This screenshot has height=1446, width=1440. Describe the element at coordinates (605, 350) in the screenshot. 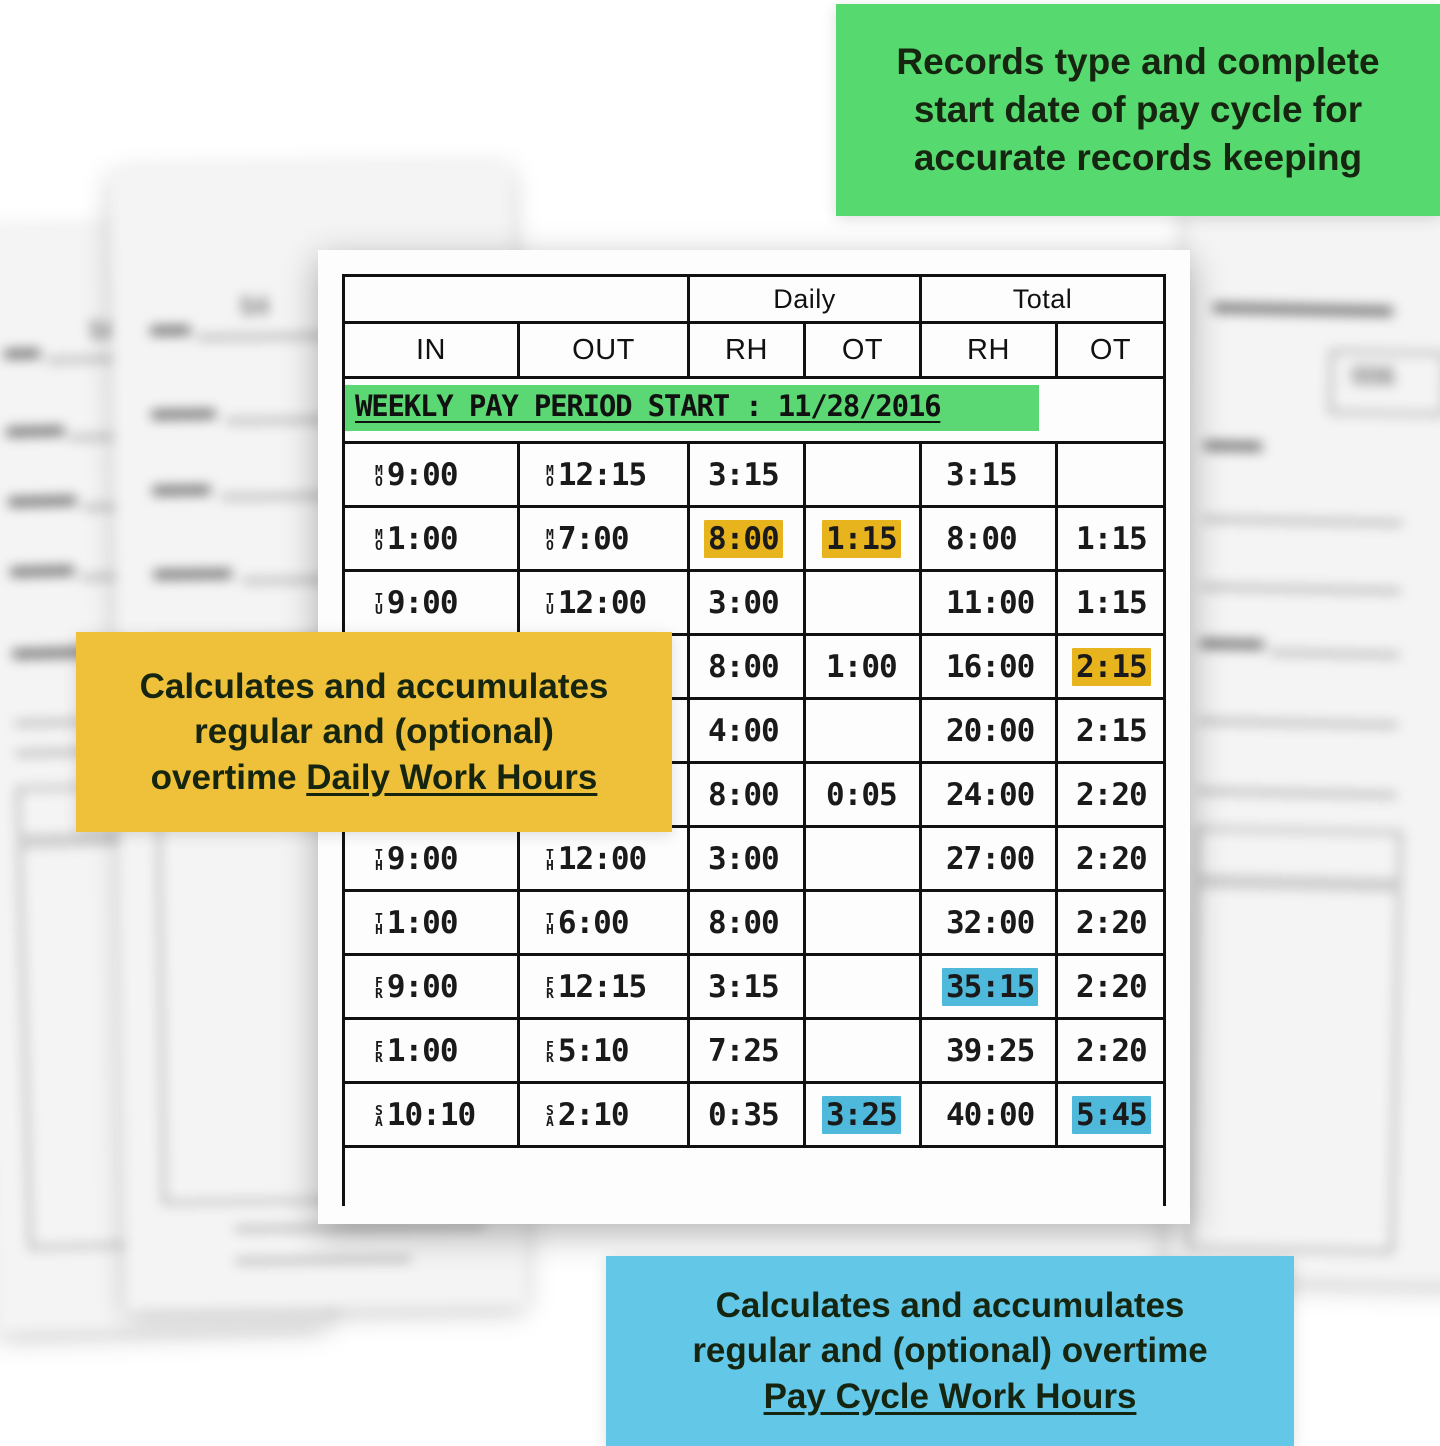

I see `column-header-out: OUT` at that location.